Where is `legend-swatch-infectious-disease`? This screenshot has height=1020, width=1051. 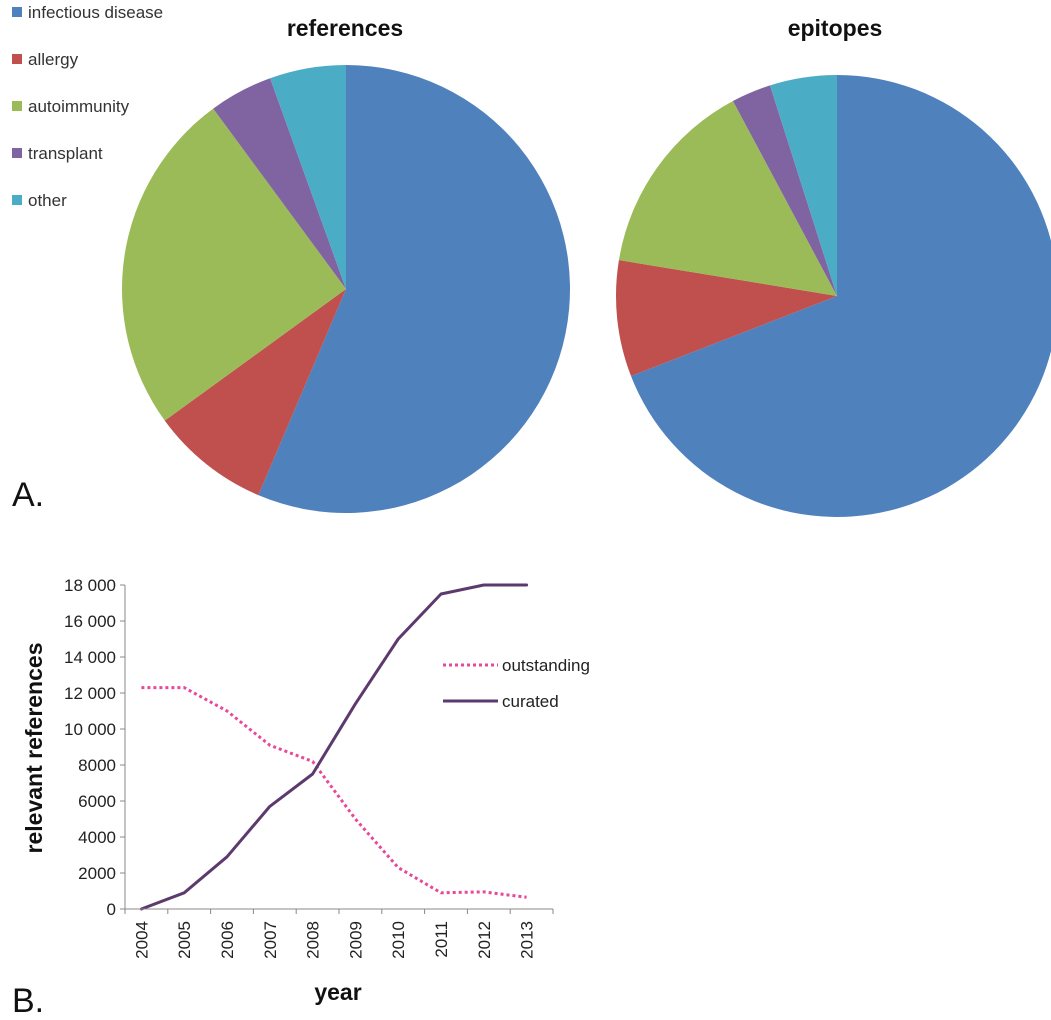 legend-swatch-infectious-disease is located at coordinates (17, 12).